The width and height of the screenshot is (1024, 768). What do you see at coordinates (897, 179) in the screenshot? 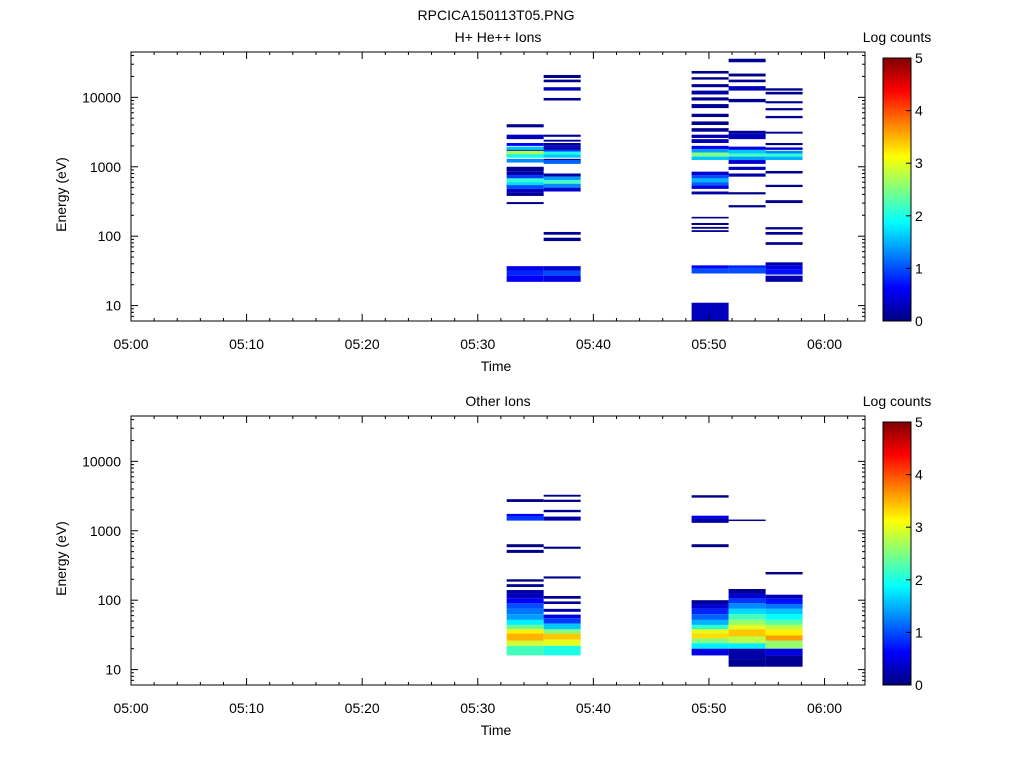
I see `colorbar: 0 1 2 3 4 5 Log counts` at bounding box center [897, 179].